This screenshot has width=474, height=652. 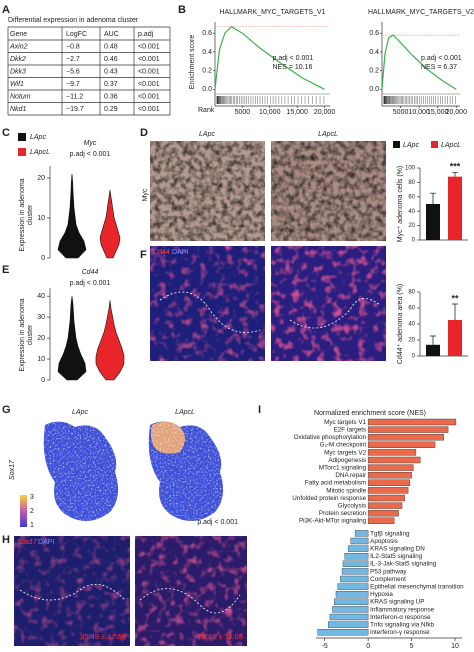 I want to click on plot-title: HALLMARK_MYC_TARGETS_V2, so click(x=421, y=12).